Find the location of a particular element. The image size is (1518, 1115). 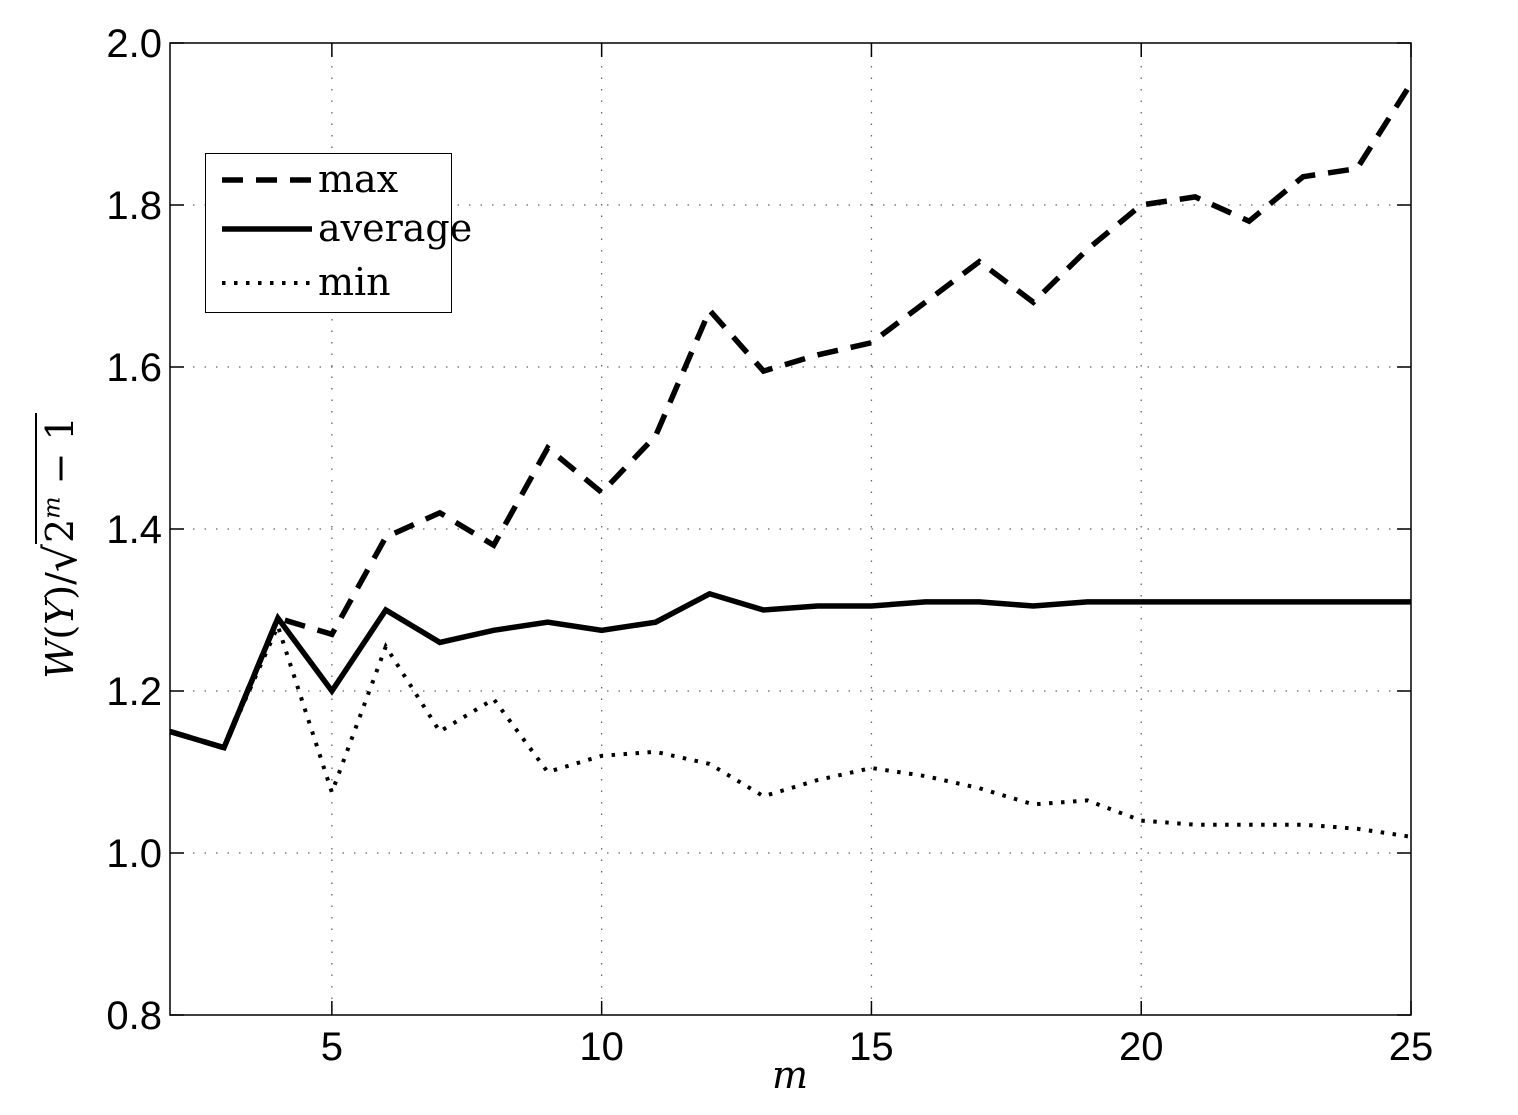

y-tick-label: 0.8 is located at coordinates (134, 1016).